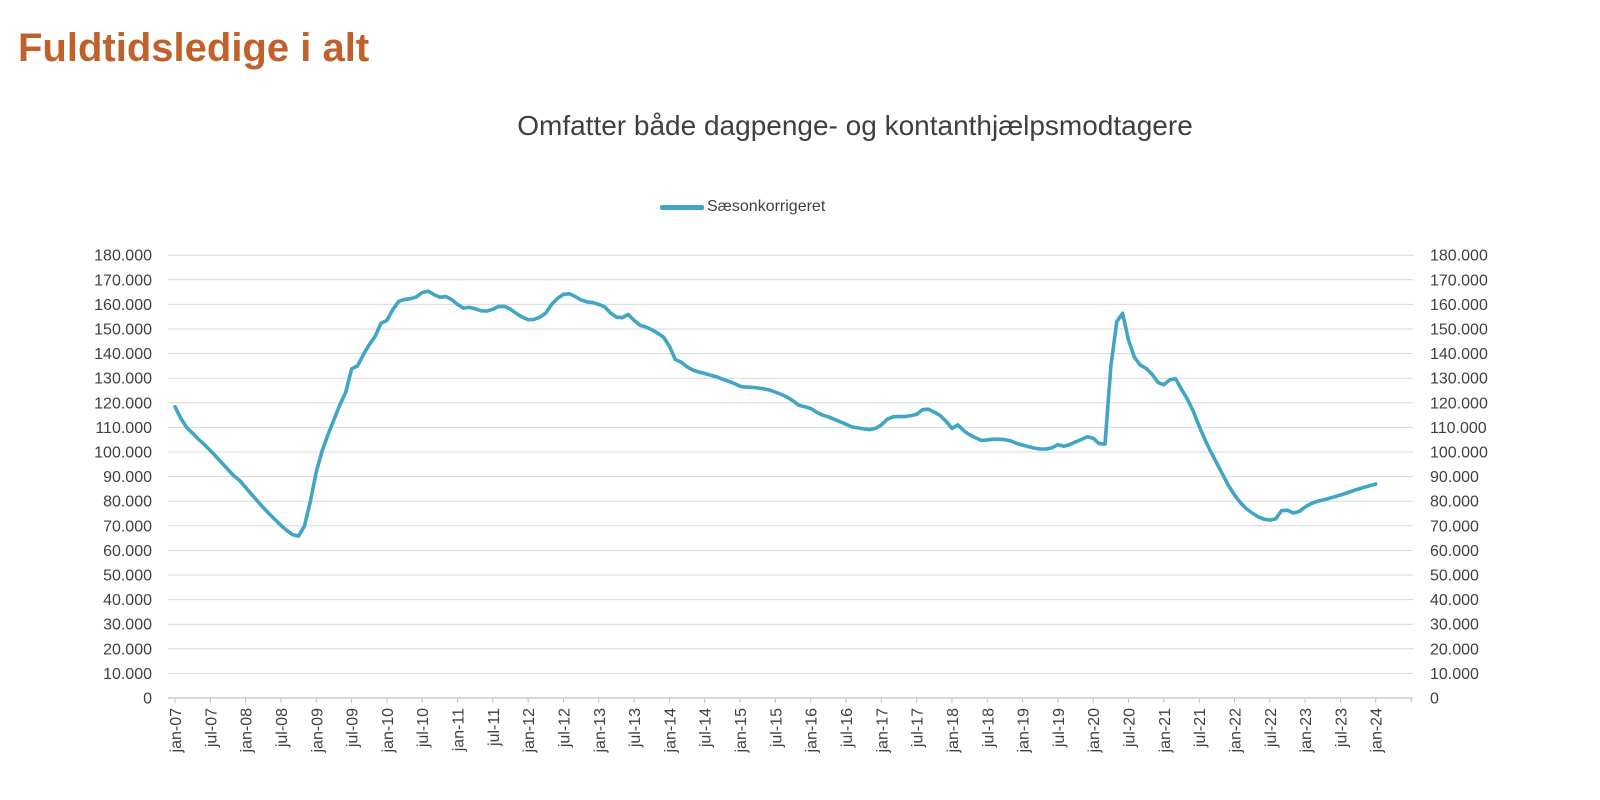 This screenshot has width=1600, height=800. What do you see at coordinates (682, 207) in the screenshot?
I see `legend-line-swatch` at bounding box center [682, 207].